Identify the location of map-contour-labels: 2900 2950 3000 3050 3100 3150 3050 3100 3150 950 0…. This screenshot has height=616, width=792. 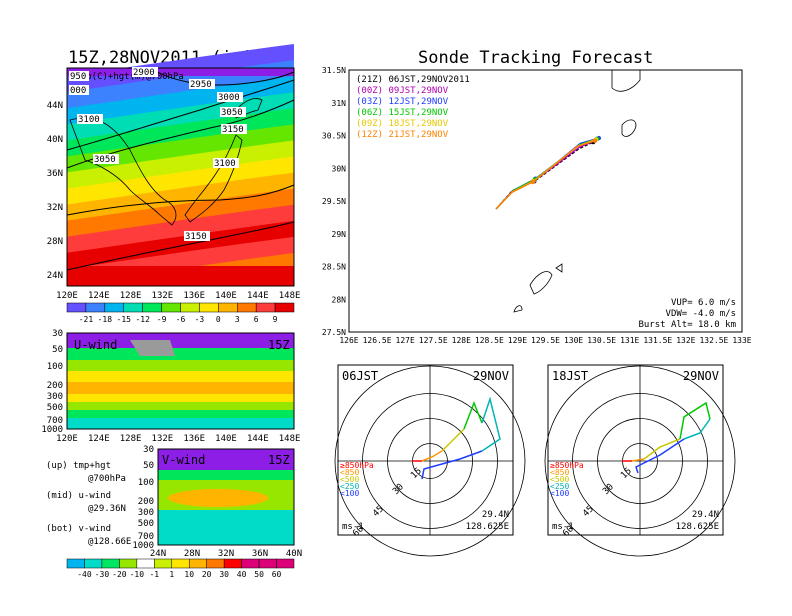
(158, 154).